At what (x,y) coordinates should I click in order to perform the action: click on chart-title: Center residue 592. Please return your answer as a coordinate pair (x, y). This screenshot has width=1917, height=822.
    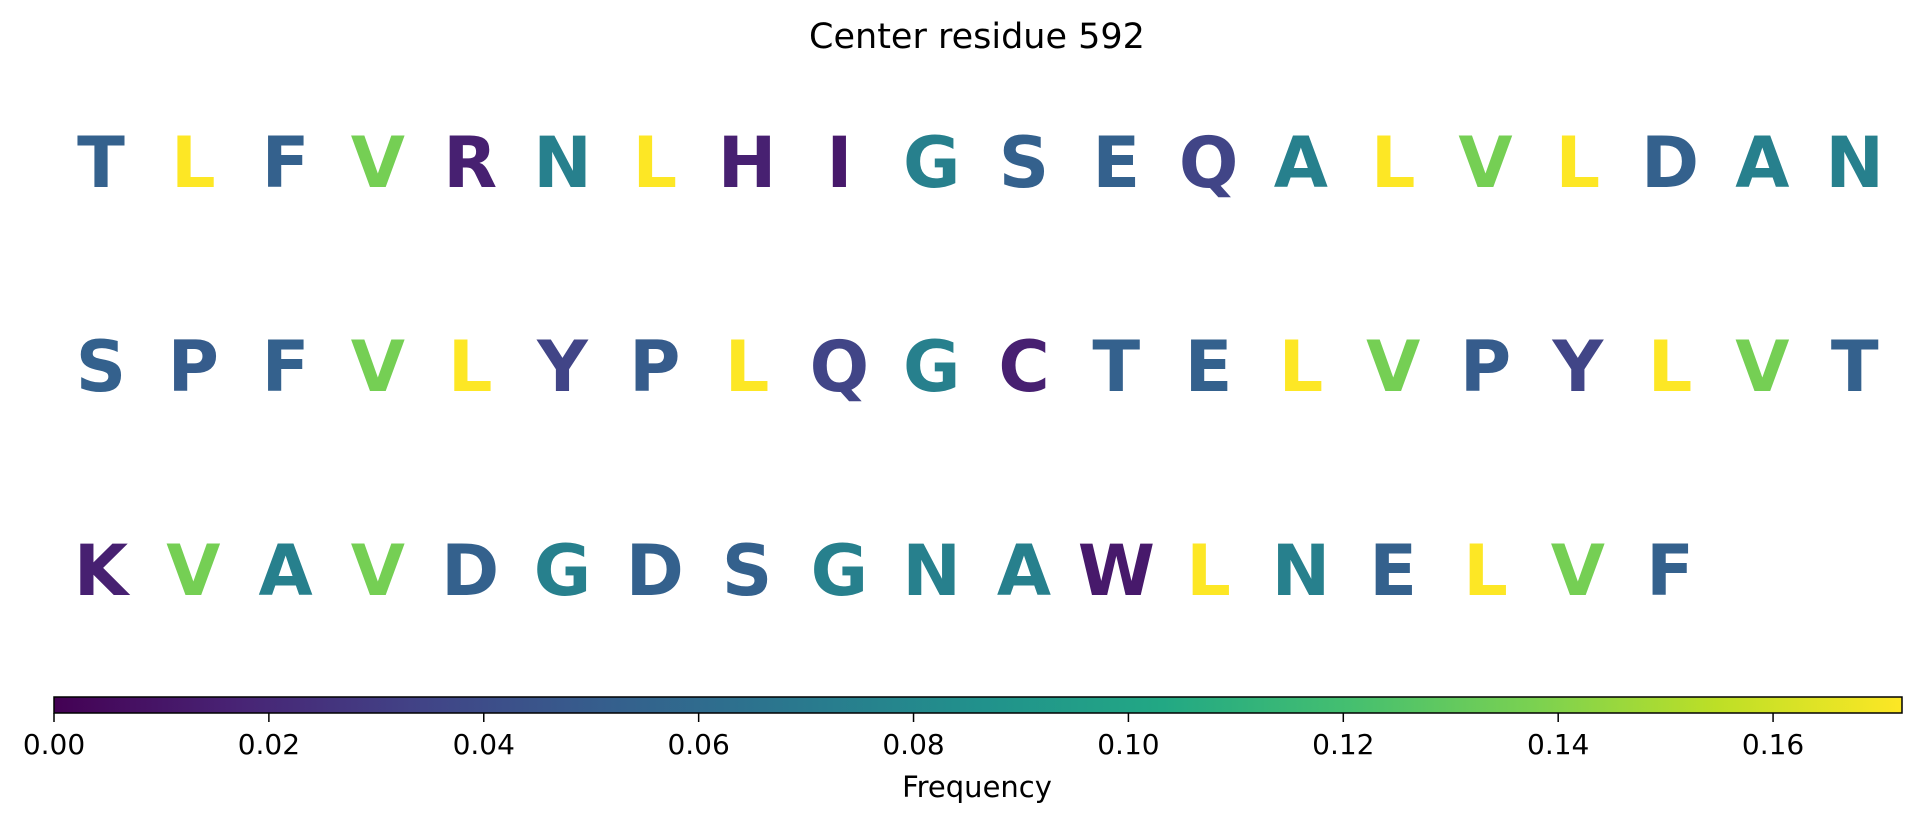
    Looking at the image, I should click on (977, 37).